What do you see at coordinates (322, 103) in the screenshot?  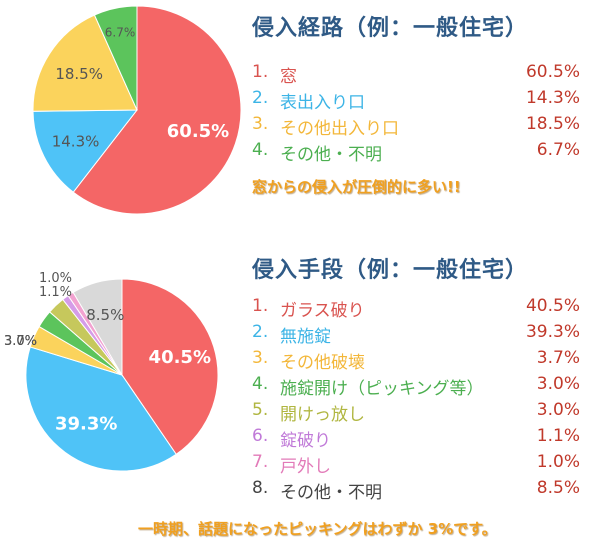 I see `legend-label: 表出入り口` at bounding box center [322, 103].